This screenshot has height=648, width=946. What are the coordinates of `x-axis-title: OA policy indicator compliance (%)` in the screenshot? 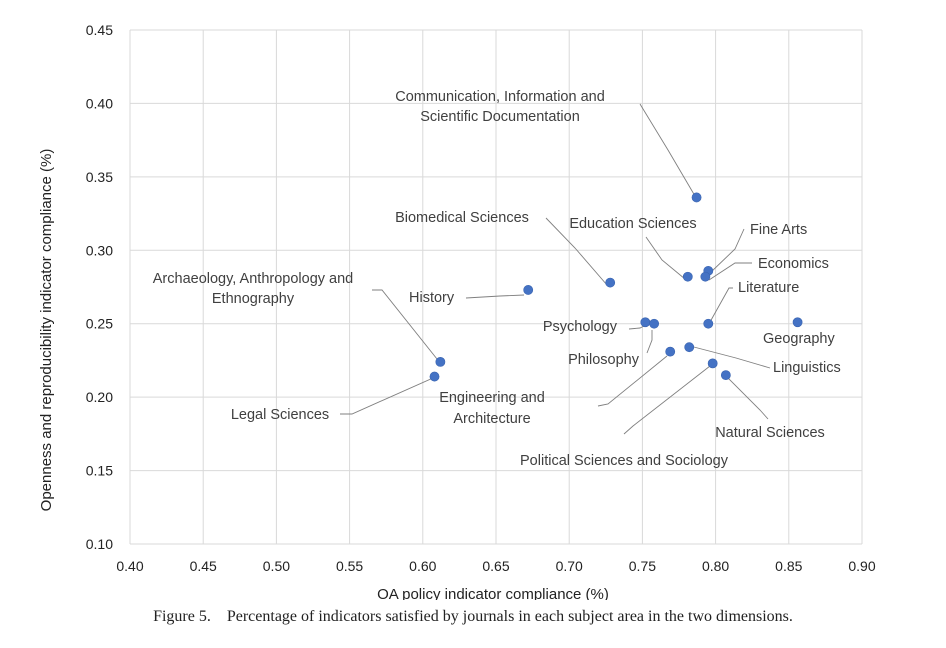 It's located at (493, 593).